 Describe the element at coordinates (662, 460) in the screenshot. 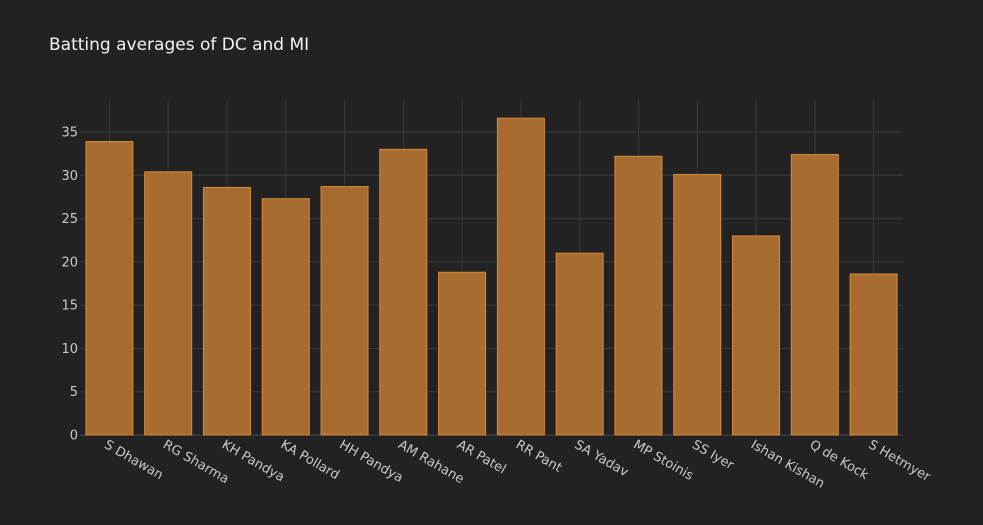

I see `x-tick-label: MP Stoinis` at that location.